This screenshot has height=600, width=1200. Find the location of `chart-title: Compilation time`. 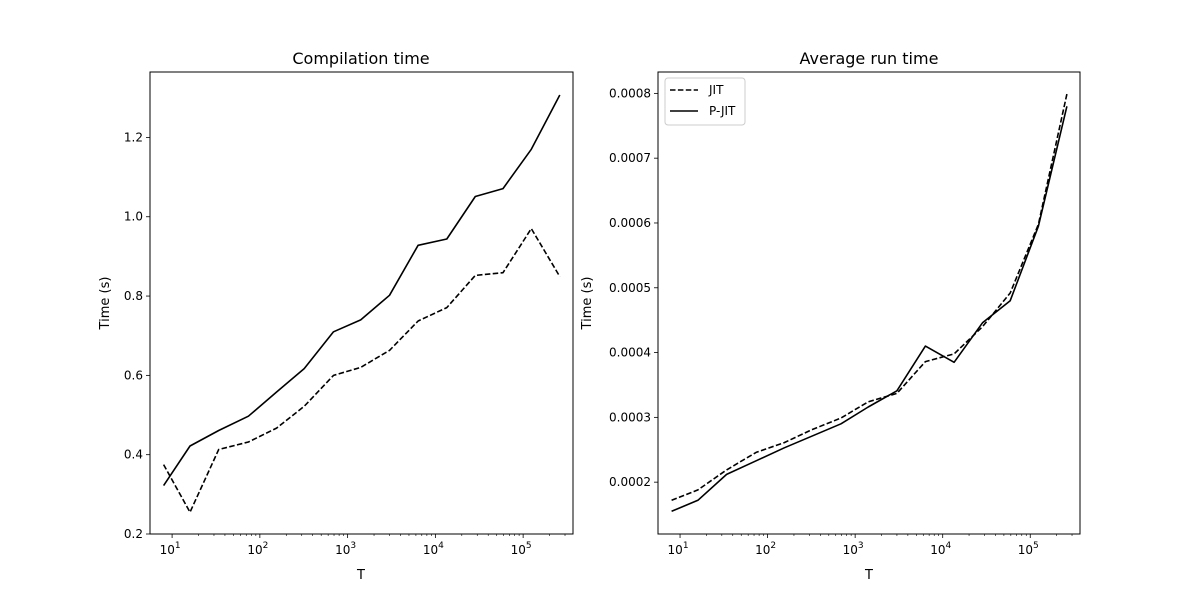

chart-title: Compilation time is located at coordinates (360, 58).